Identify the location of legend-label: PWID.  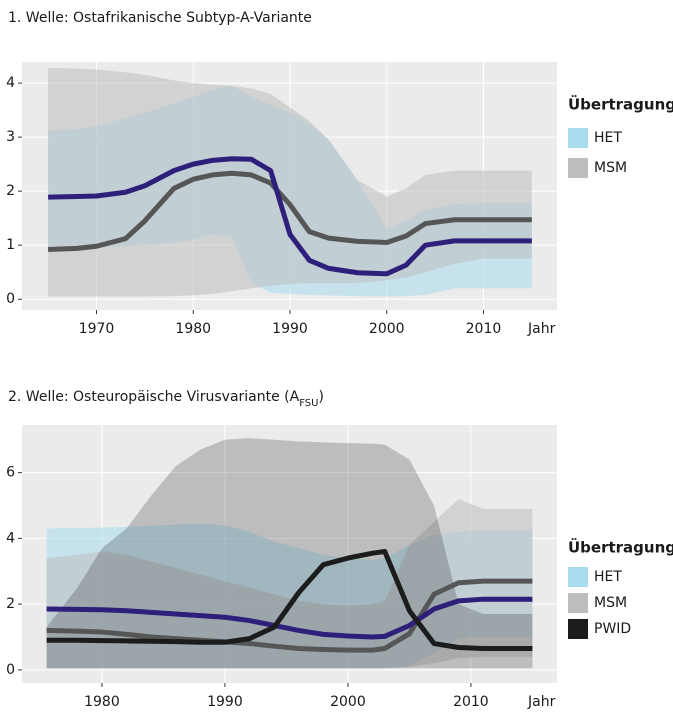
(612, 629).